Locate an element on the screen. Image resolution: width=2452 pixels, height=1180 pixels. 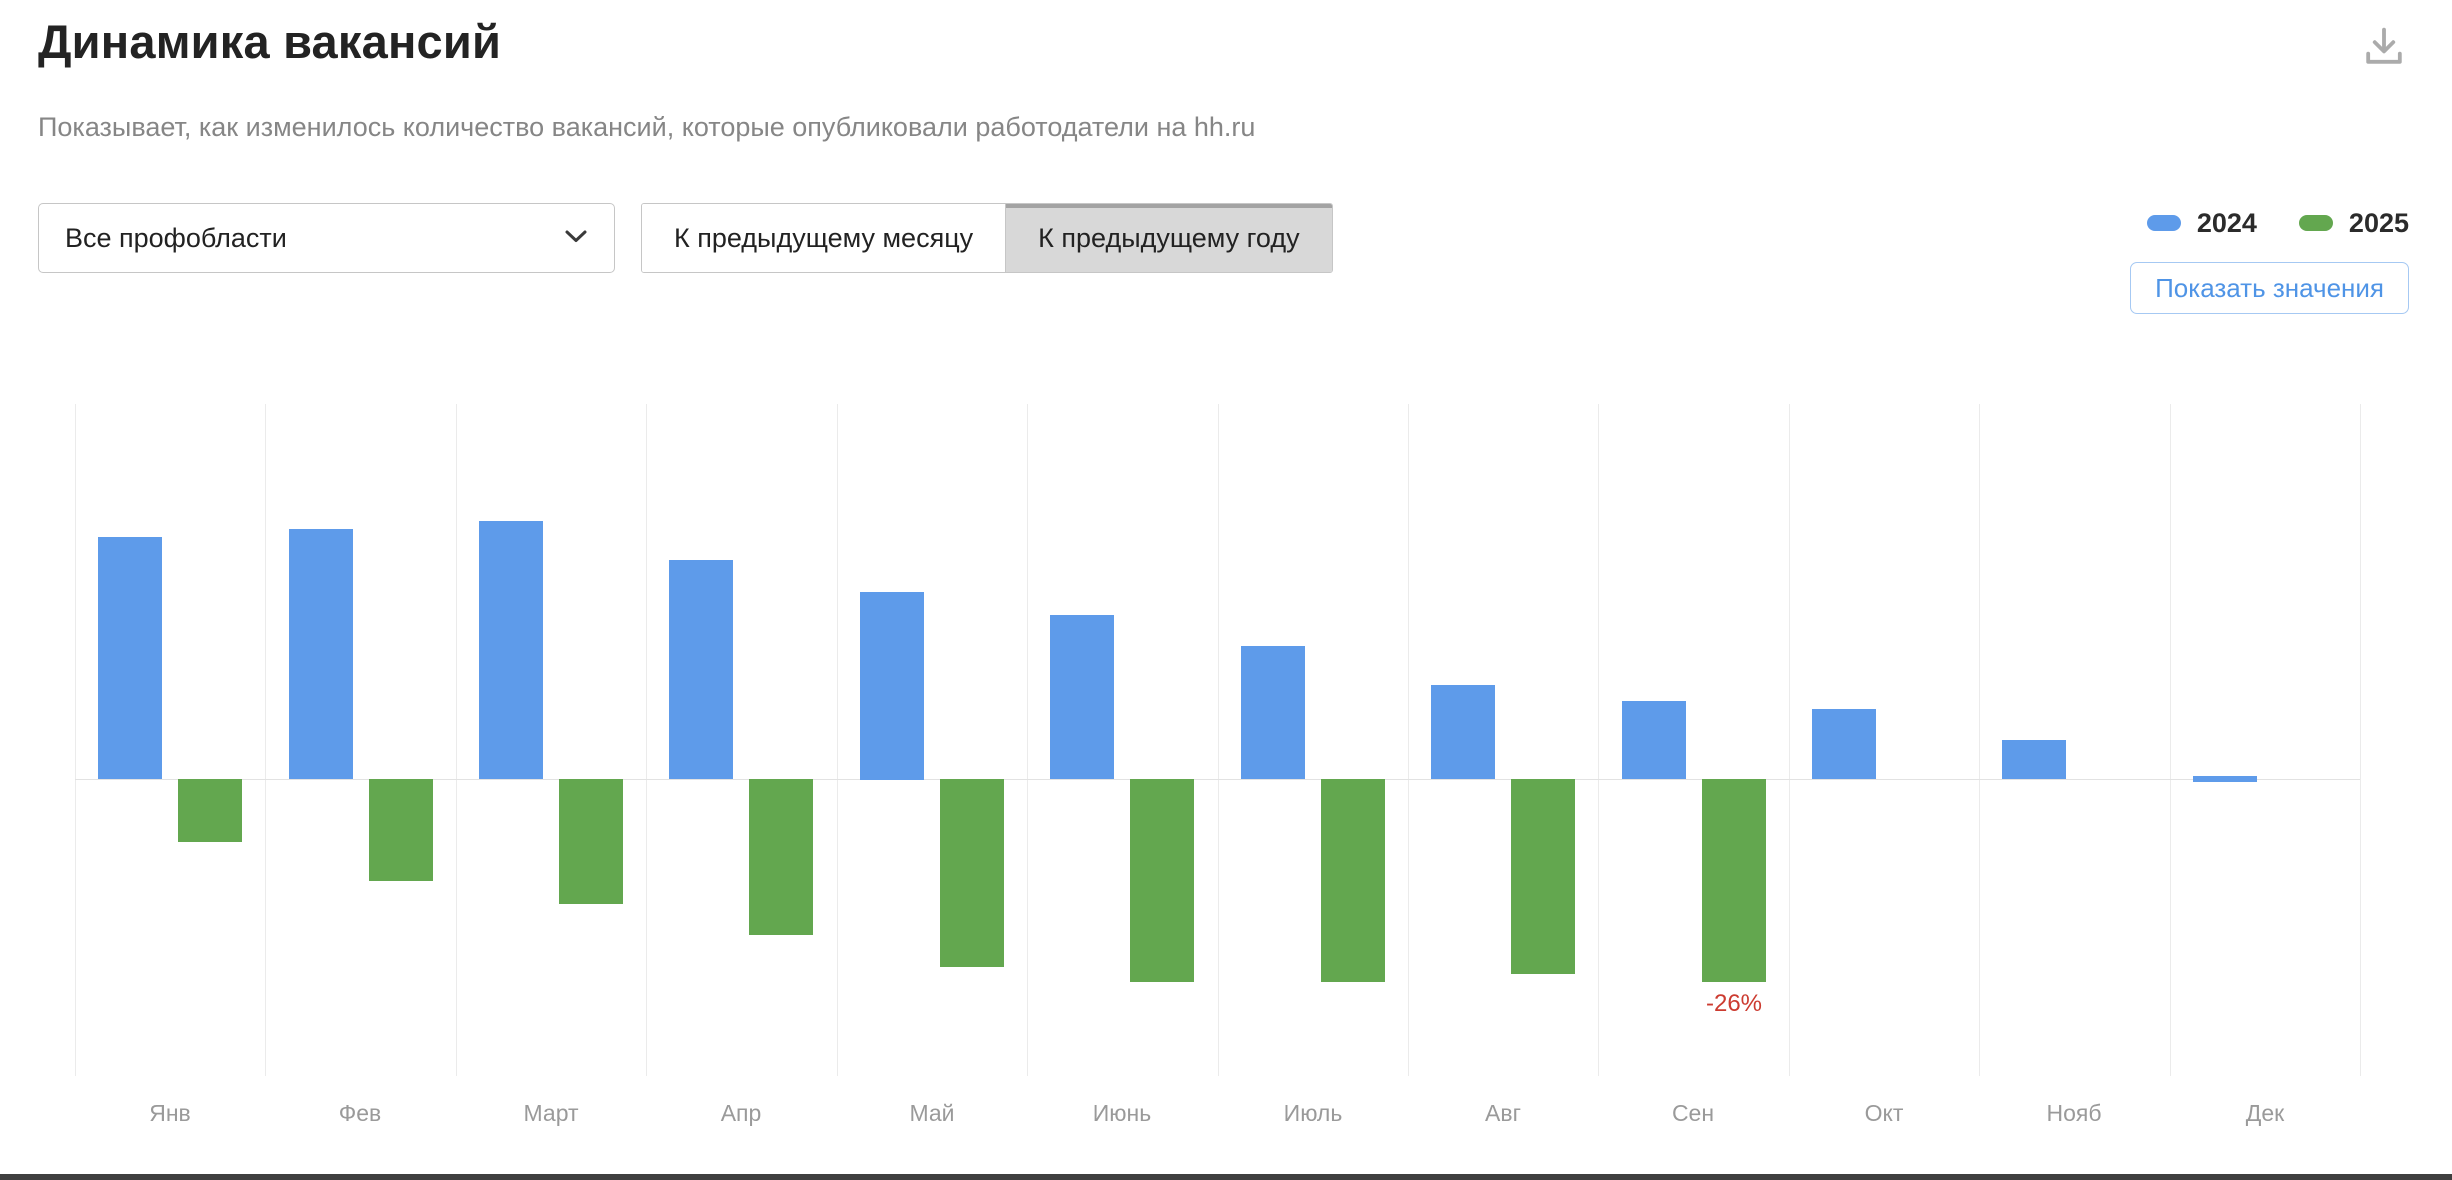
bar-2025-Фев is located at coordinates (401, 830).